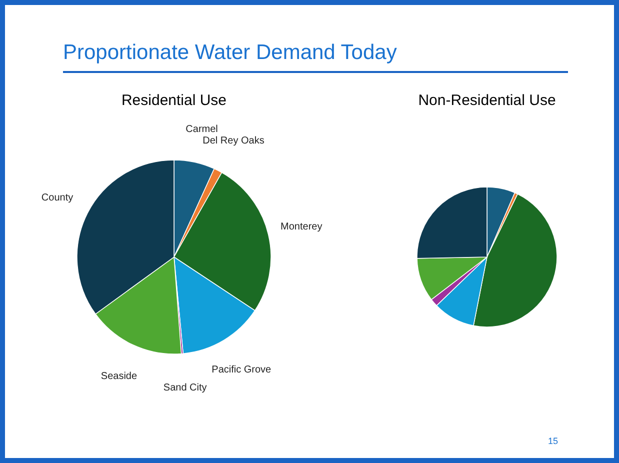 Image resolution: width=619 pixels, height=463 pixels. I want to click on text: Proportionate Water Demand Today, so click(230, 53).